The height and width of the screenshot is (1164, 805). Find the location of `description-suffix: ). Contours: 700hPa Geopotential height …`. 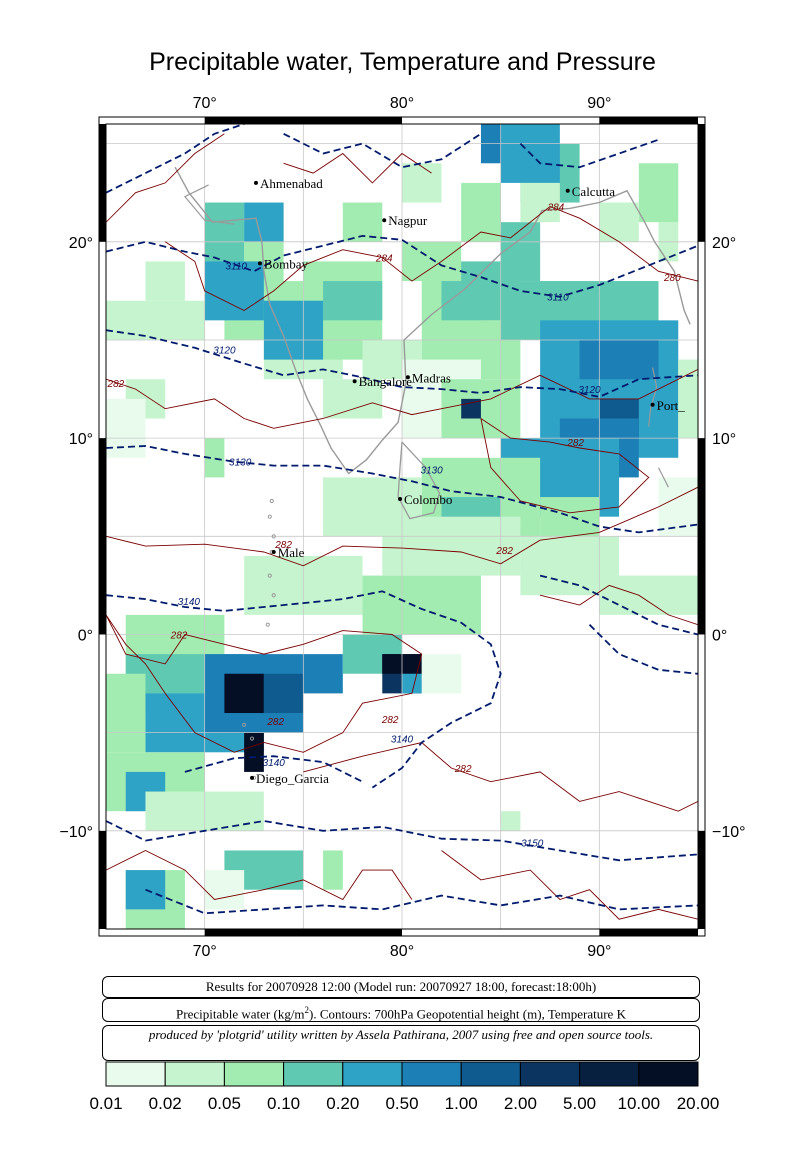

description-suffix: ). Contours: 700hPa Geopotential height … is located at coordinates (467, 1014).